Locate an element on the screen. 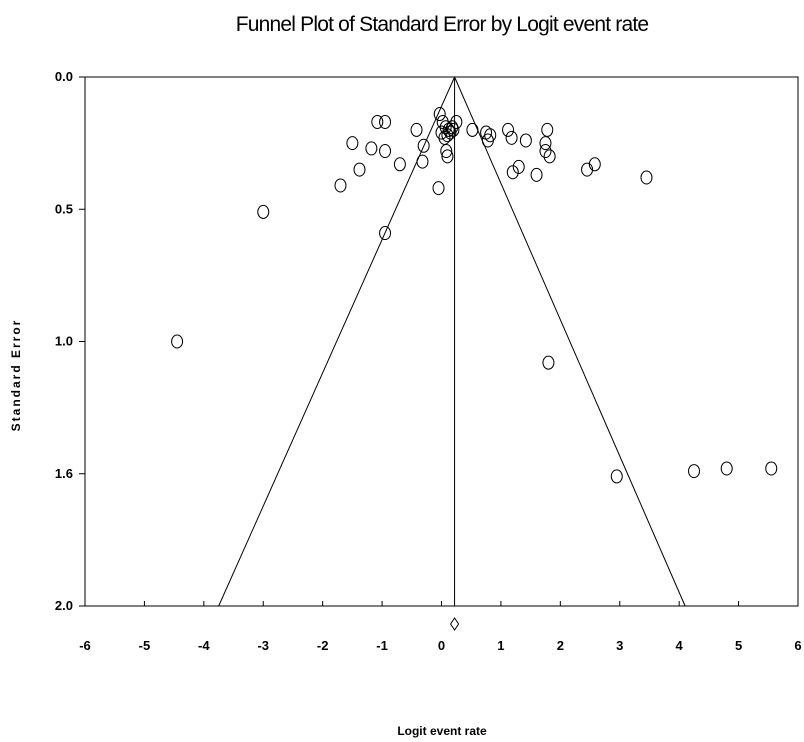 This screenshot has height=742, width=804. y-tick-label: 1.0 is located at coordinates (64, 341).